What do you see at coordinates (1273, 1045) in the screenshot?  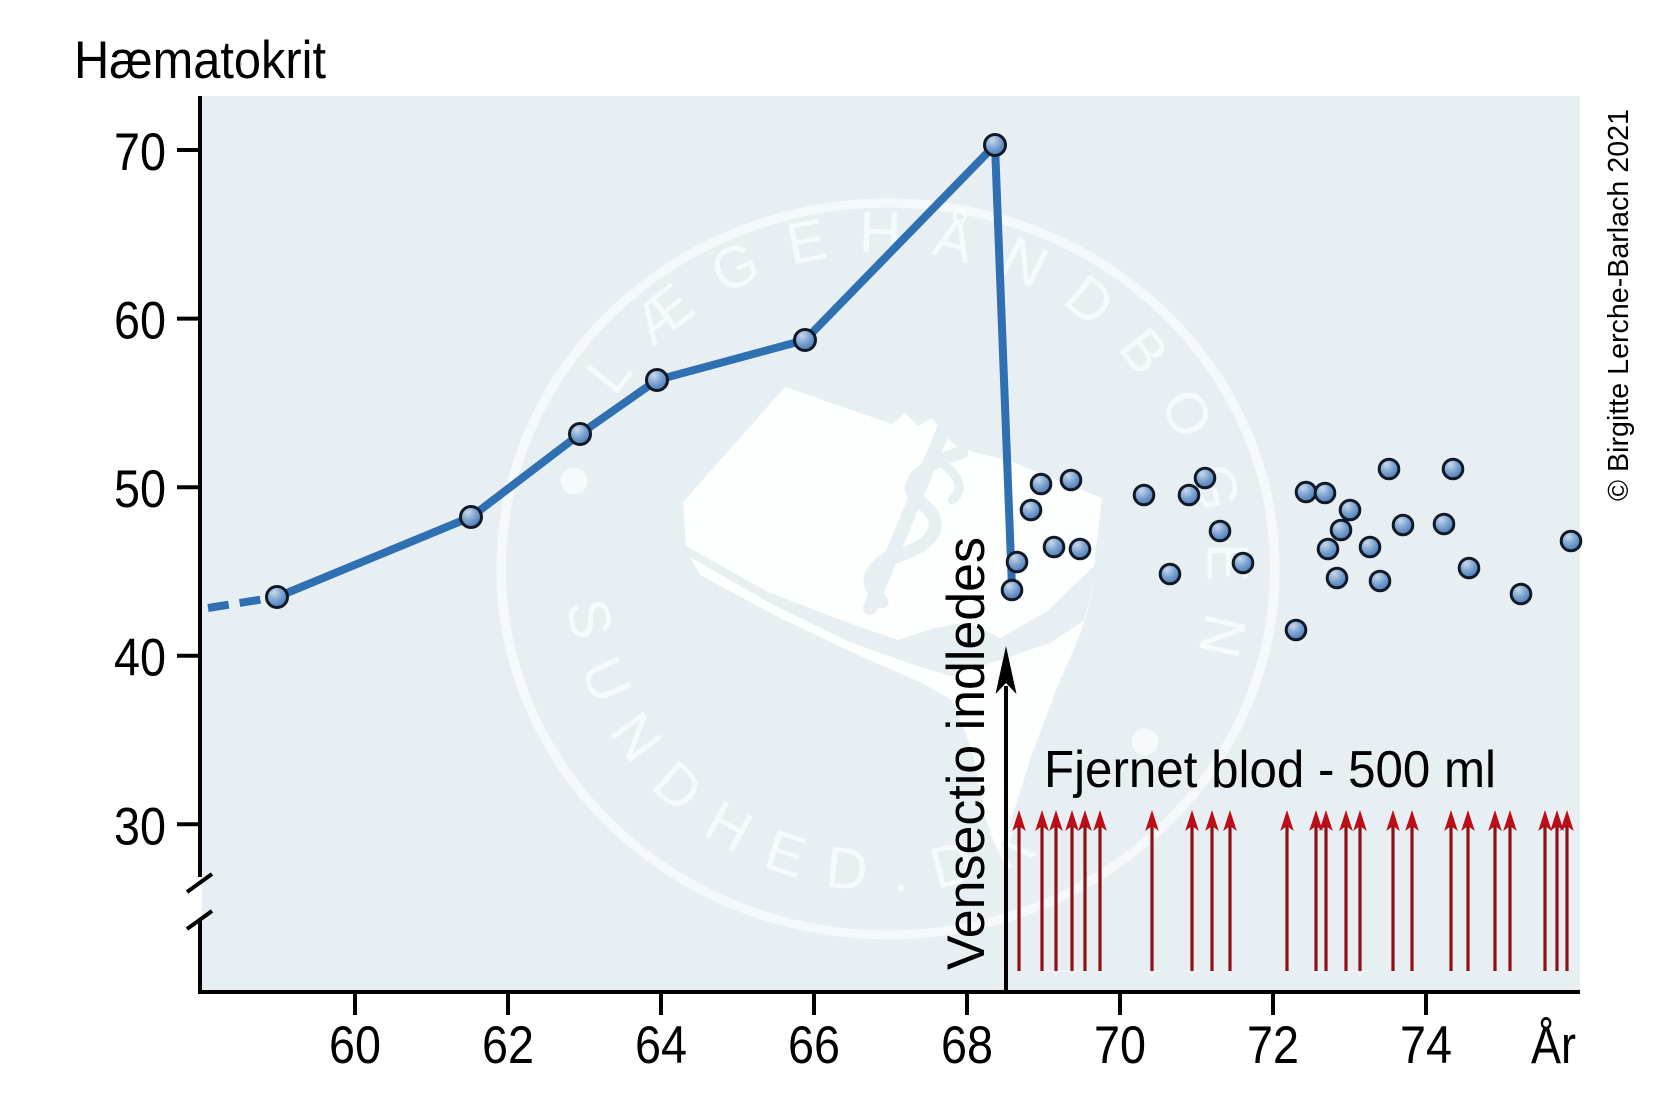 I see `svg-text: 72` at bounding box center [1273, 1045].